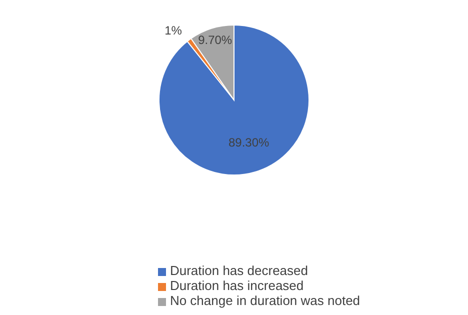 The height and width of the screenshot is (315, 468). Describe the element at coordinates (173, 30) in the screenshot. I see `data-label: 1%` at that location.